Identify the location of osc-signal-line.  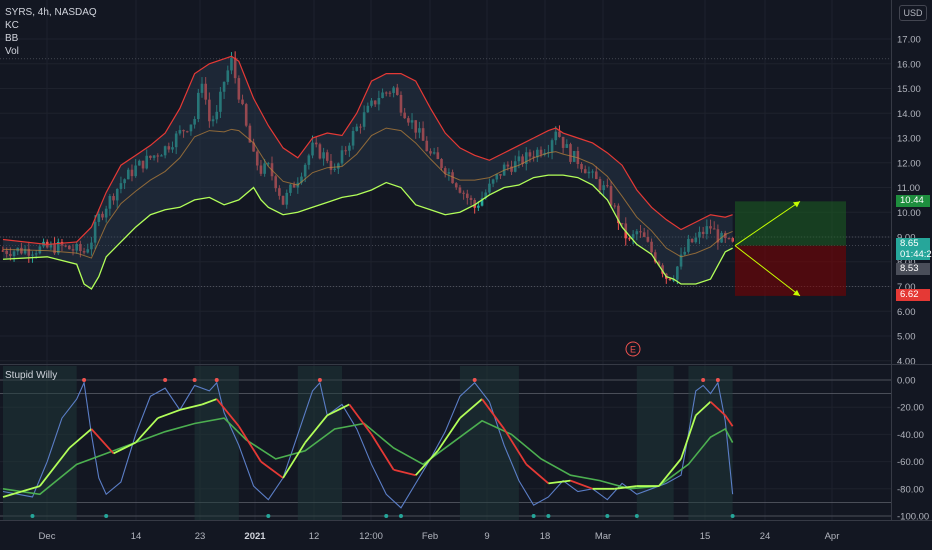
(368, 456).